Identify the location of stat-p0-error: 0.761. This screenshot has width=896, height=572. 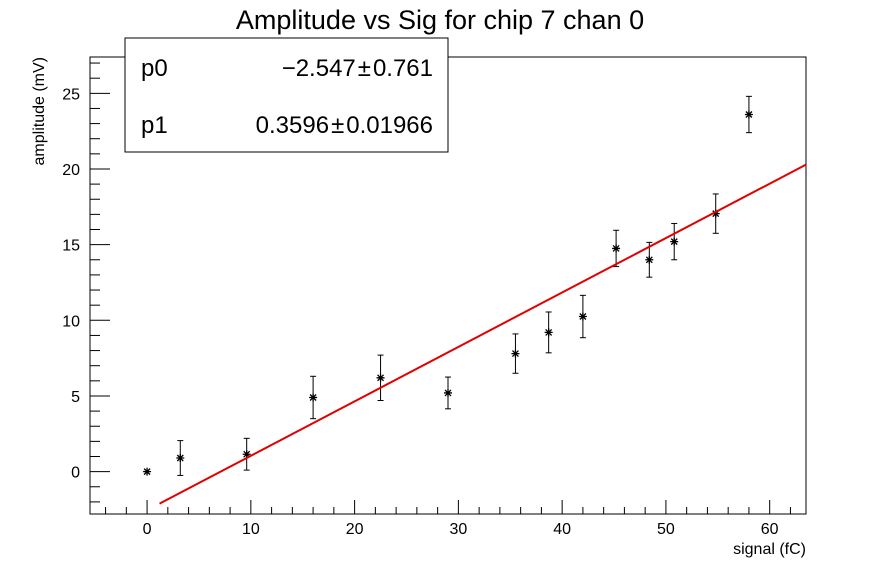
(403, 68).